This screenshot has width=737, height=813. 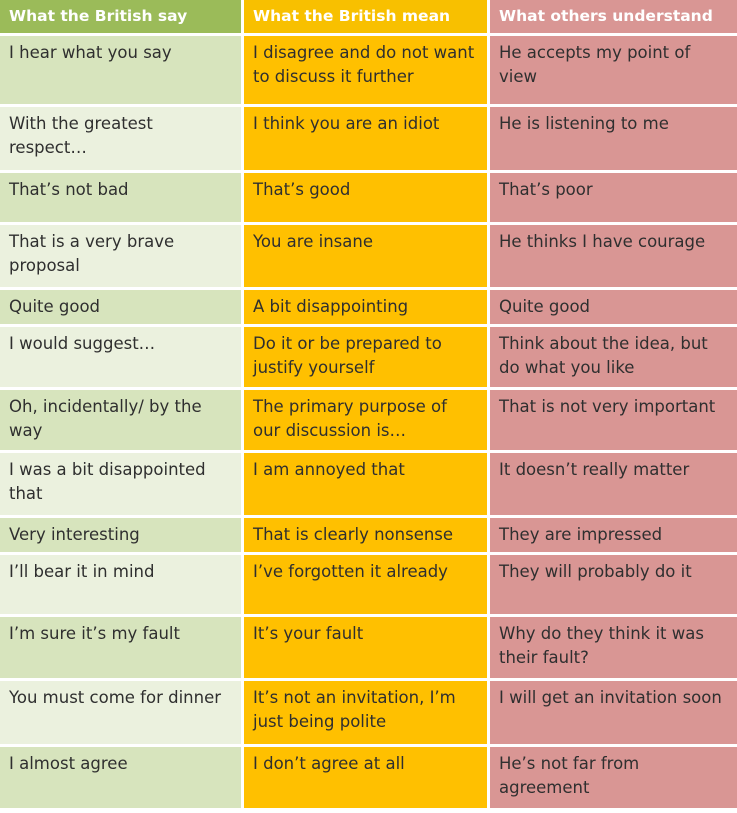 What do you see at coordinates (613, 420) in the screenshot?
I see `cell-understand-7: That is not very important` at bounding box center [613, 420].